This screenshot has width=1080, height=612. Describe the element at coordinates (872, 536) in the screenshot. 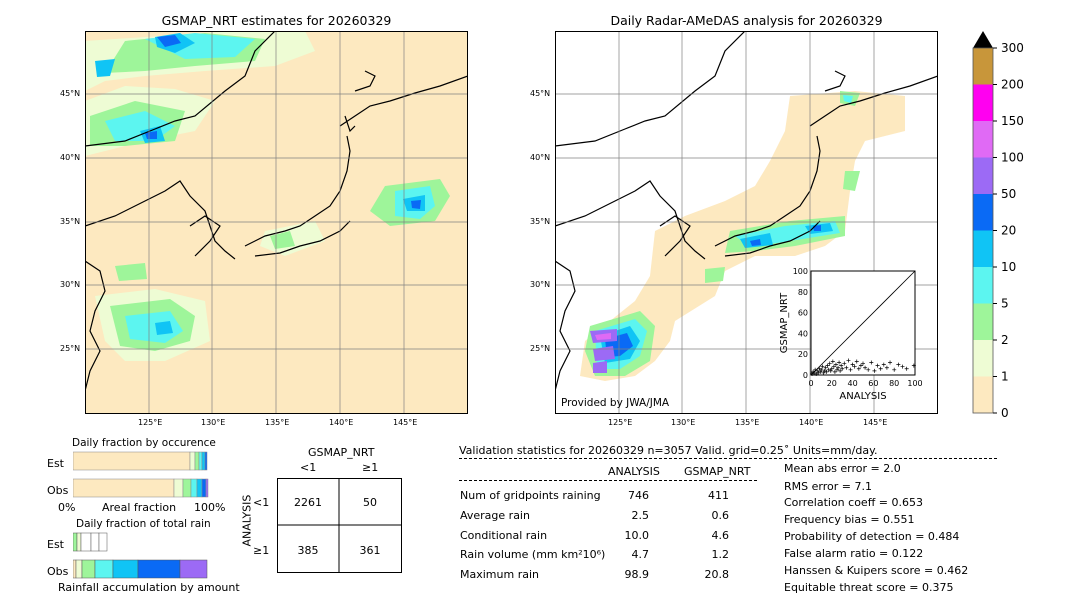

I see `score-line: Probability of detection = 0.484` at that location.